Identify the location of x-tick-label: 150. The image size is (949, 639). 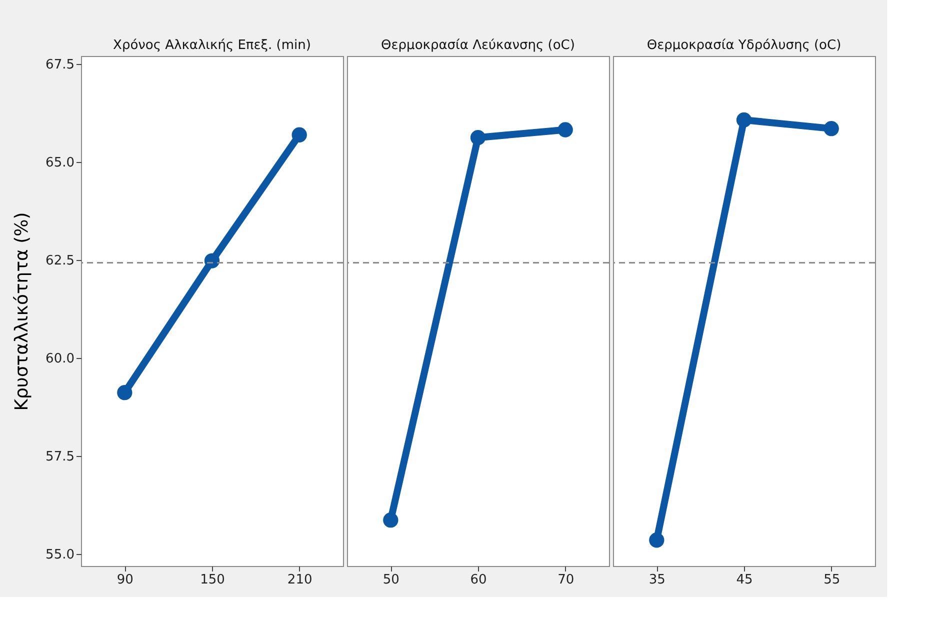
(212, 580).